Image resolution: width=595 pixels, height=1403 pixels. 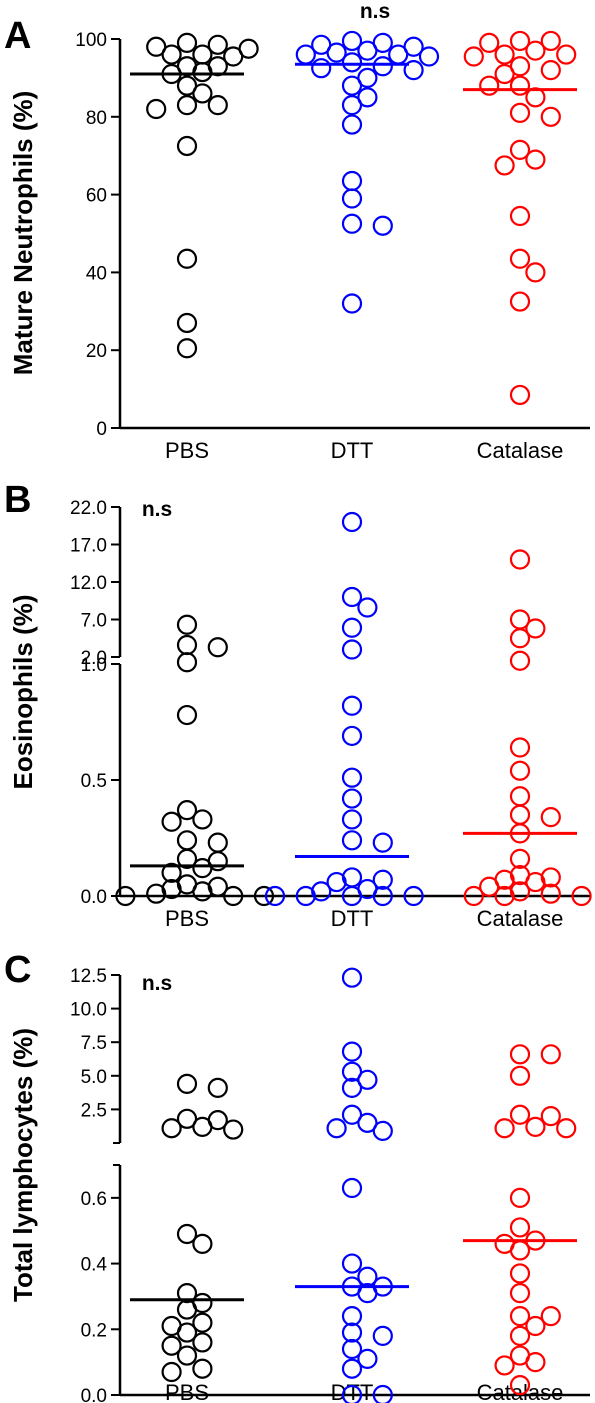 I want to click on panel-letter: A, so click(x=17, y=36).